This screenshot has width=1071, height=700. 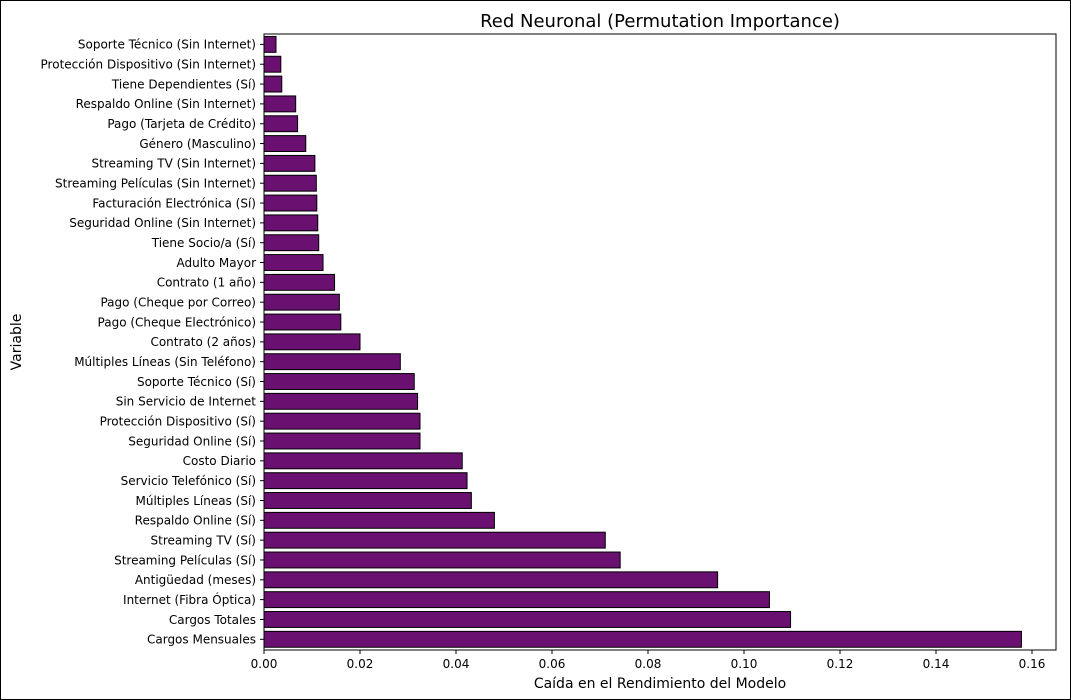 What do you see at coordinates (360, 664) in the screenshot?
I see `x-tick-label: 0.02` at bounding box center [360, 664].